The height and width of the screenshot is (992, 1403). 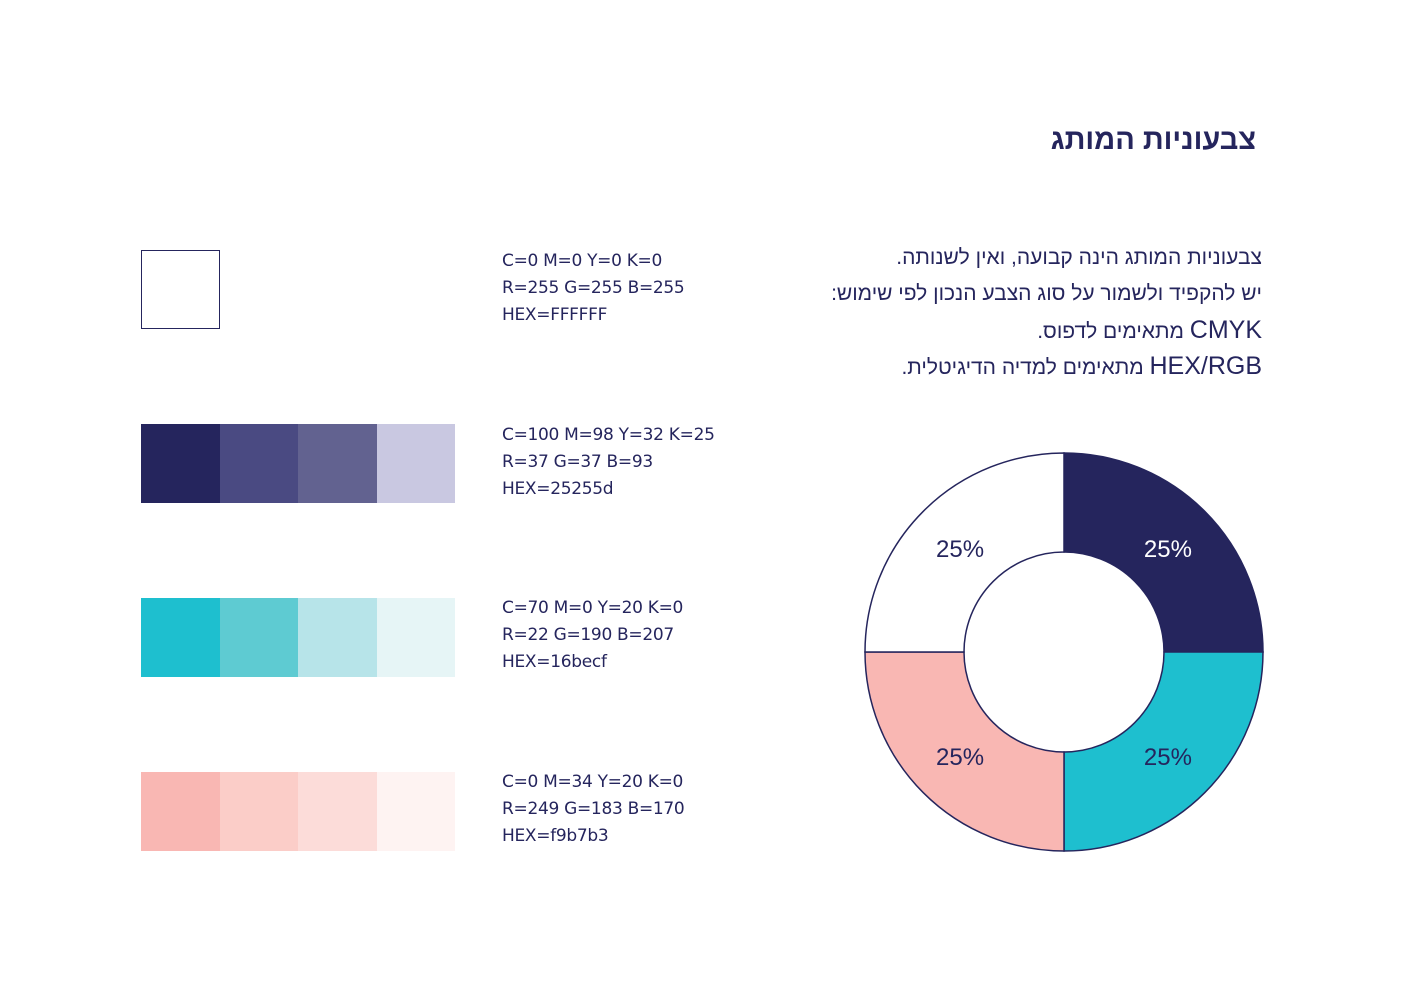 What do you see at coordinates (588, 635) in the screenshot?
I see `cyan-rgb: R=22 G=190 B=207` at bounding box center [588, 635].